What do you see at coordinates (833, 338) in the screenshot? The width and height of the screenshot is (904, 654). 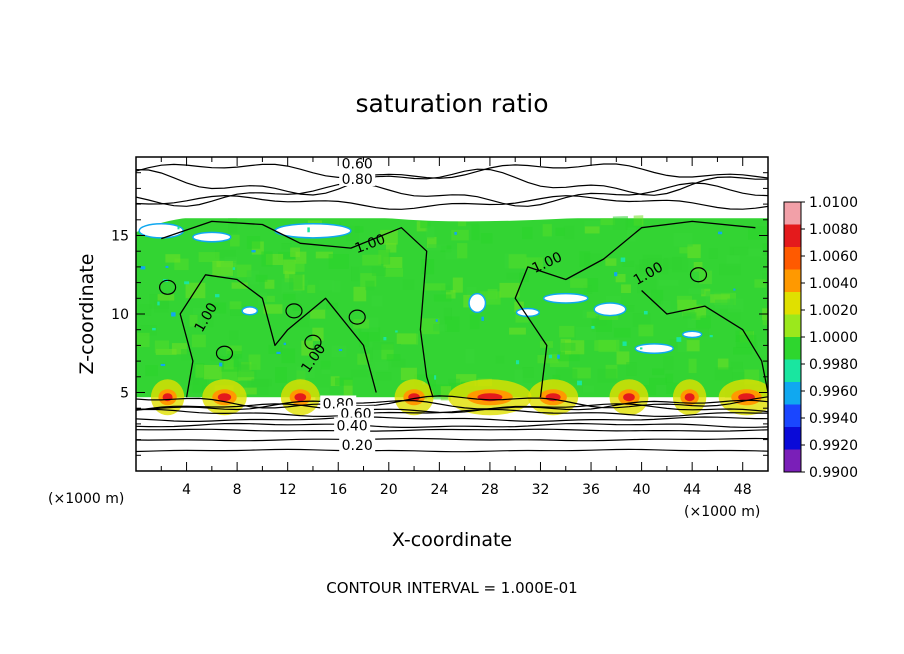 I see `colorbar-label: 1.0000` at bounding box center [833, 338].